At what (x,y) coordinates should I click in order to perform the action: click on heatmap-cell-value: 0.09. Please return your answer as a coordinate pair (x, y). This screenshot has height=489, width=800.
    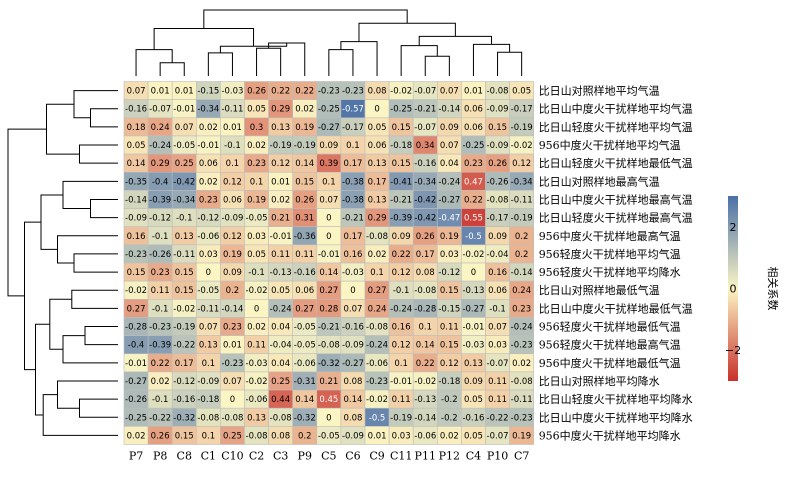
    Looking at the image, I should click on (473, 382).